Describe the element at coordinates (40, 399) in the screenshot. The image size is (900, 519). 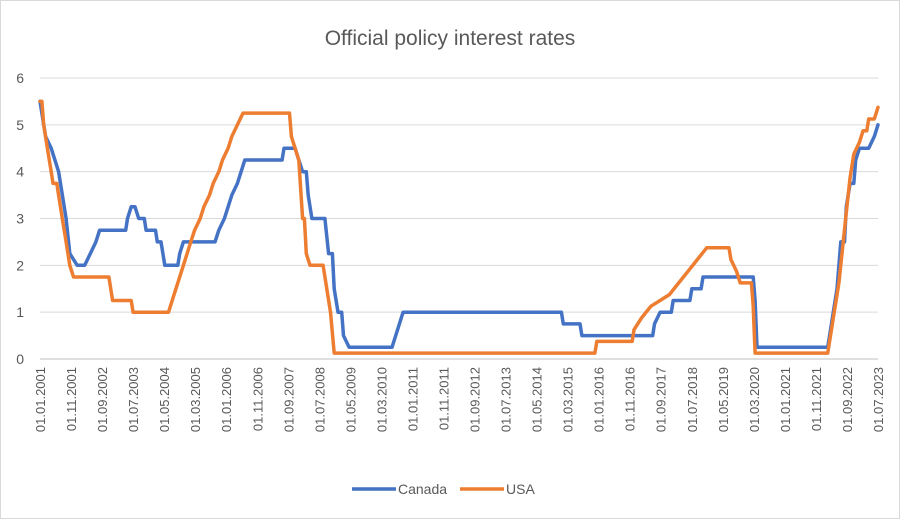
I see `x-tick-label: 01.01.2001` at that location.